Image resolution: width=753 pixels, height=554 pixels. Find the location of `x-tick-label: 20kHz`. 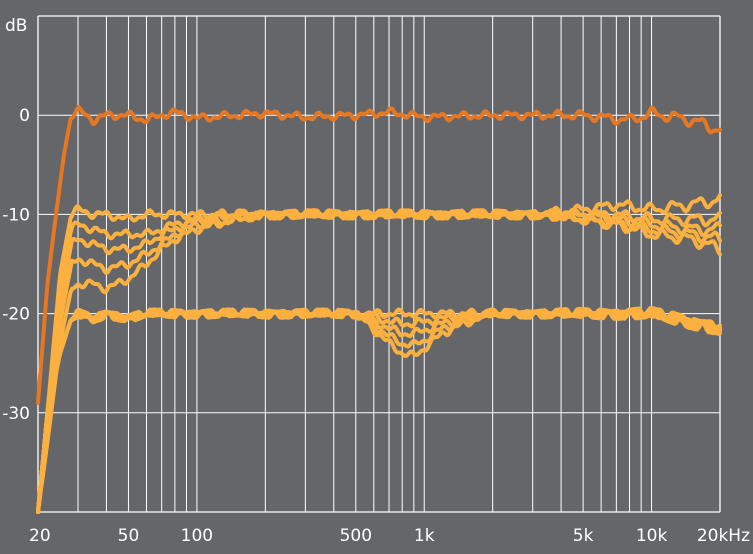

x-tick-label: 20kHz is located at coordinates (723, 536).